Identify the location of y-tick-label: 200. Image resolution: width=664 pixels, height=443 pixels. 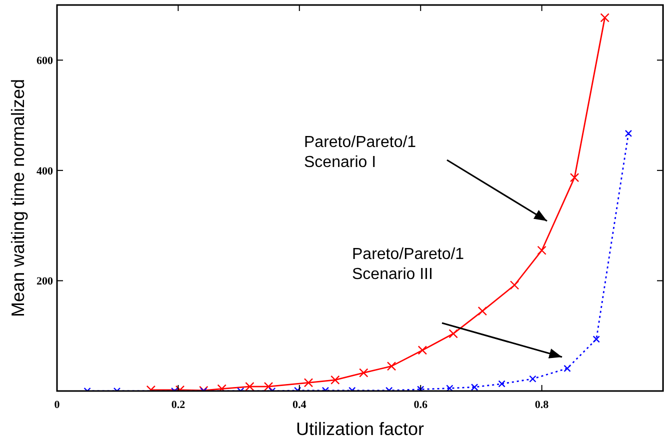
(45, 282).